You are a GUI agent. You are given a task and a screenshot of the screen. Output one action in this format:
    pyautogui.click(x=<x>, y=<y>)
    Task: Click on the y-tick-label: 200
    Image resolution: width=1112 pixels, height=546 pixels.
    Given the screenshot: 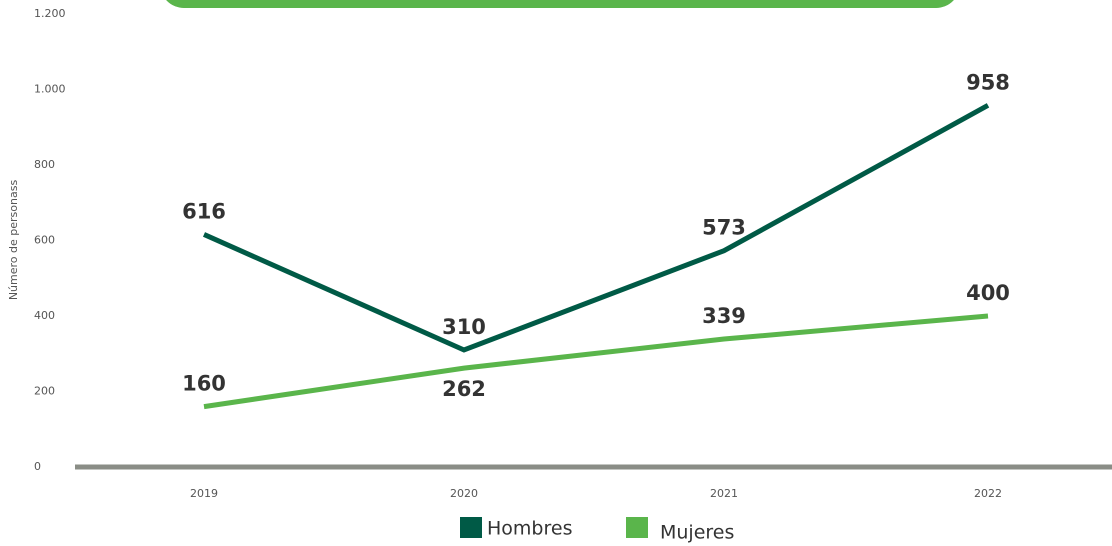 What is the action you would take?
    pyautogui.click(x=44, y=391)
    